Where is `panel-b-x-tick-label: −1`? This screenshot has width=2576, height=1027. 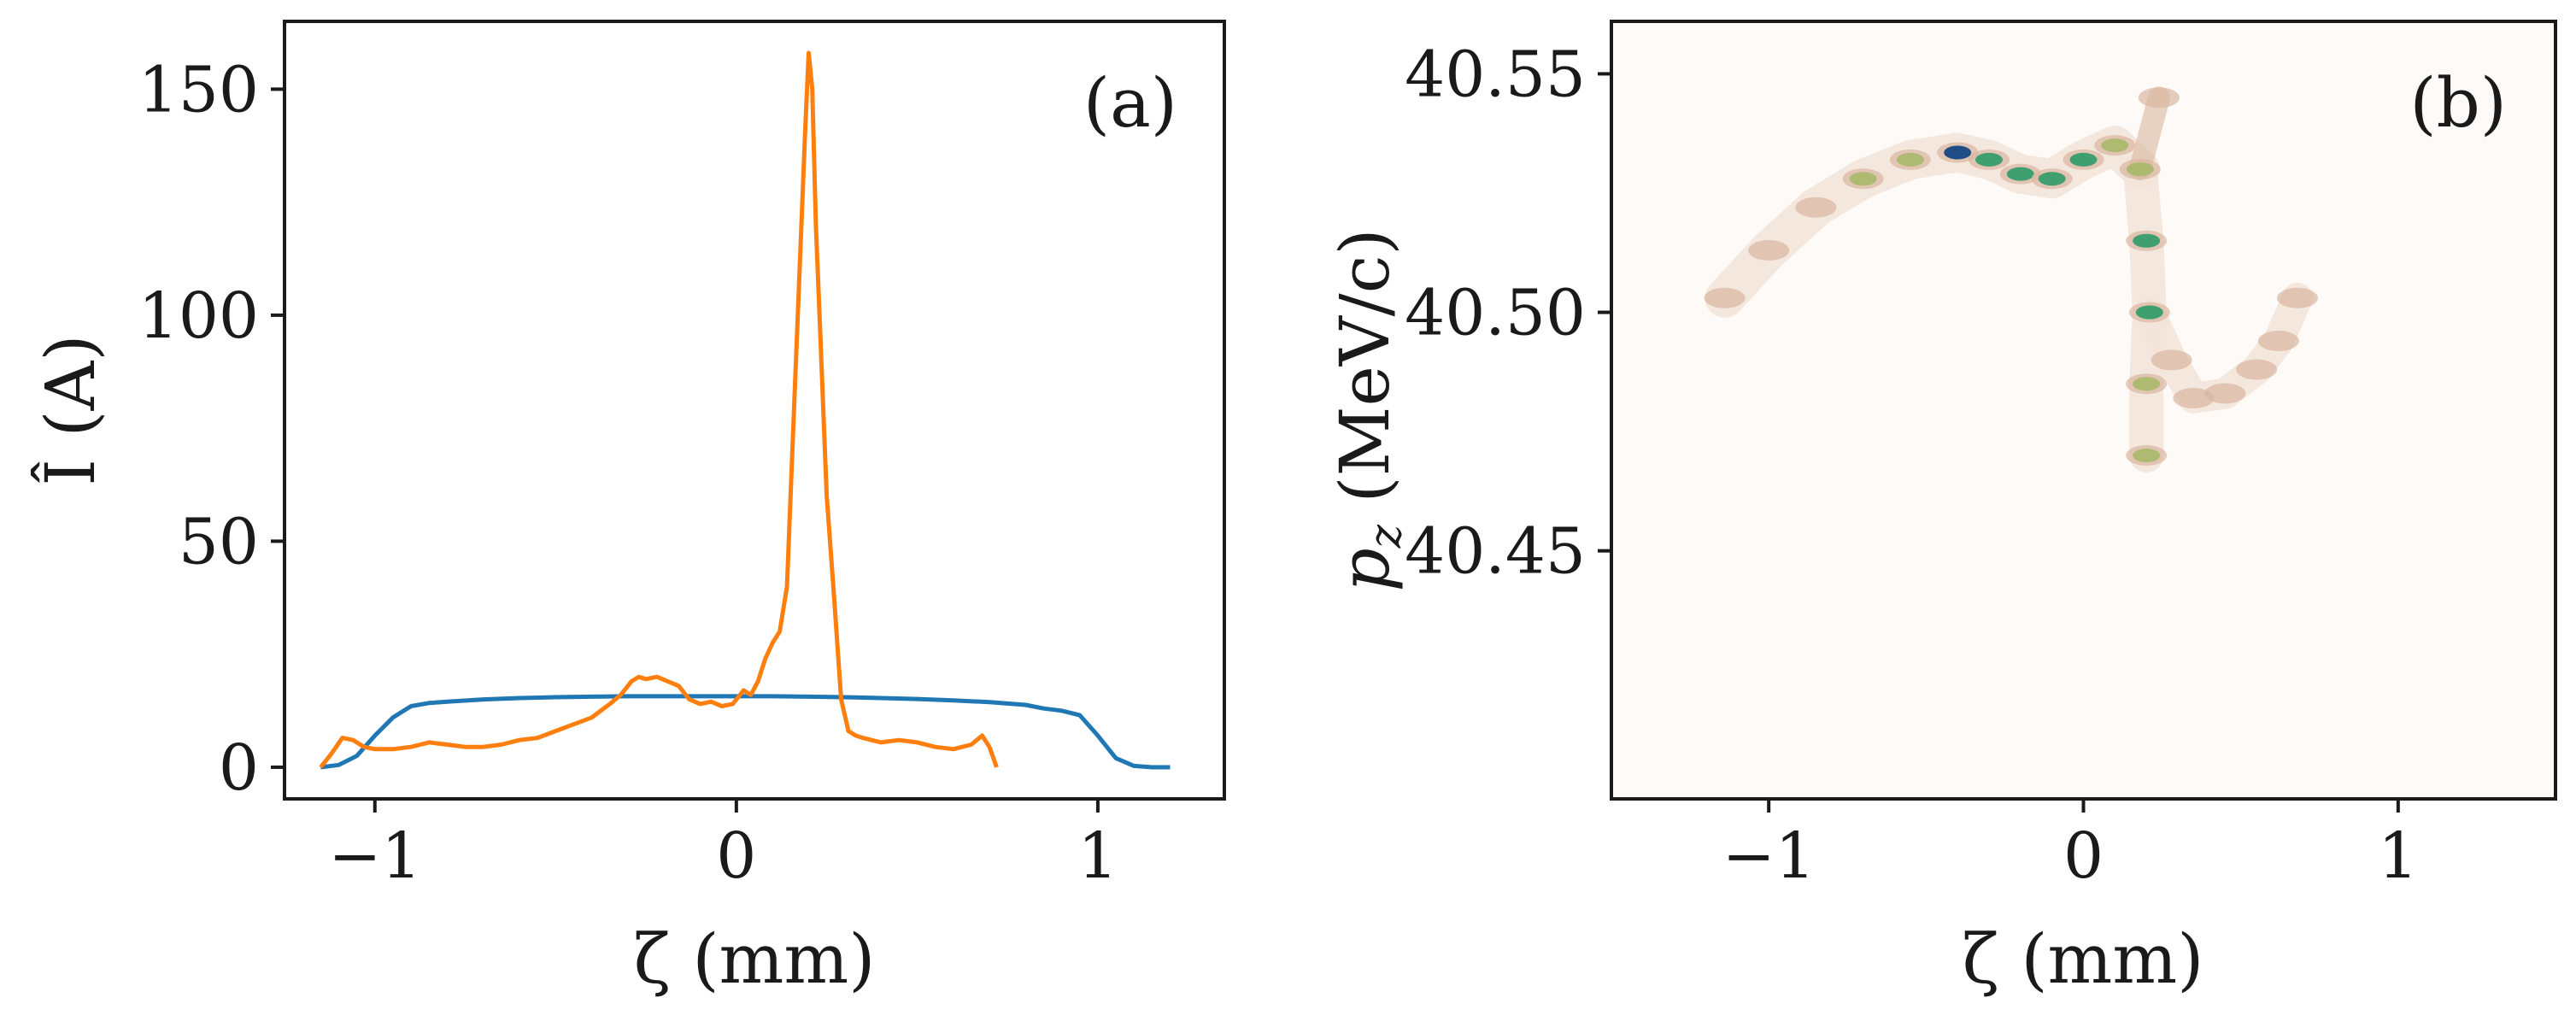 panel-b-x-tick-label: −1 is located at coordinates (1769, 856).